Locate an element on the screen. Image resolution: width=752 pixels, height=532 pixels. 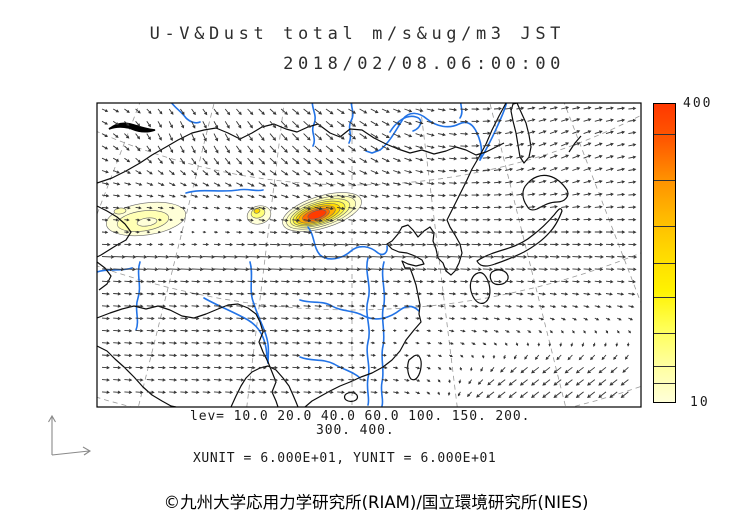
title-line2: 2018/02/08.06:00:00 is located at coordinates (424, 64).